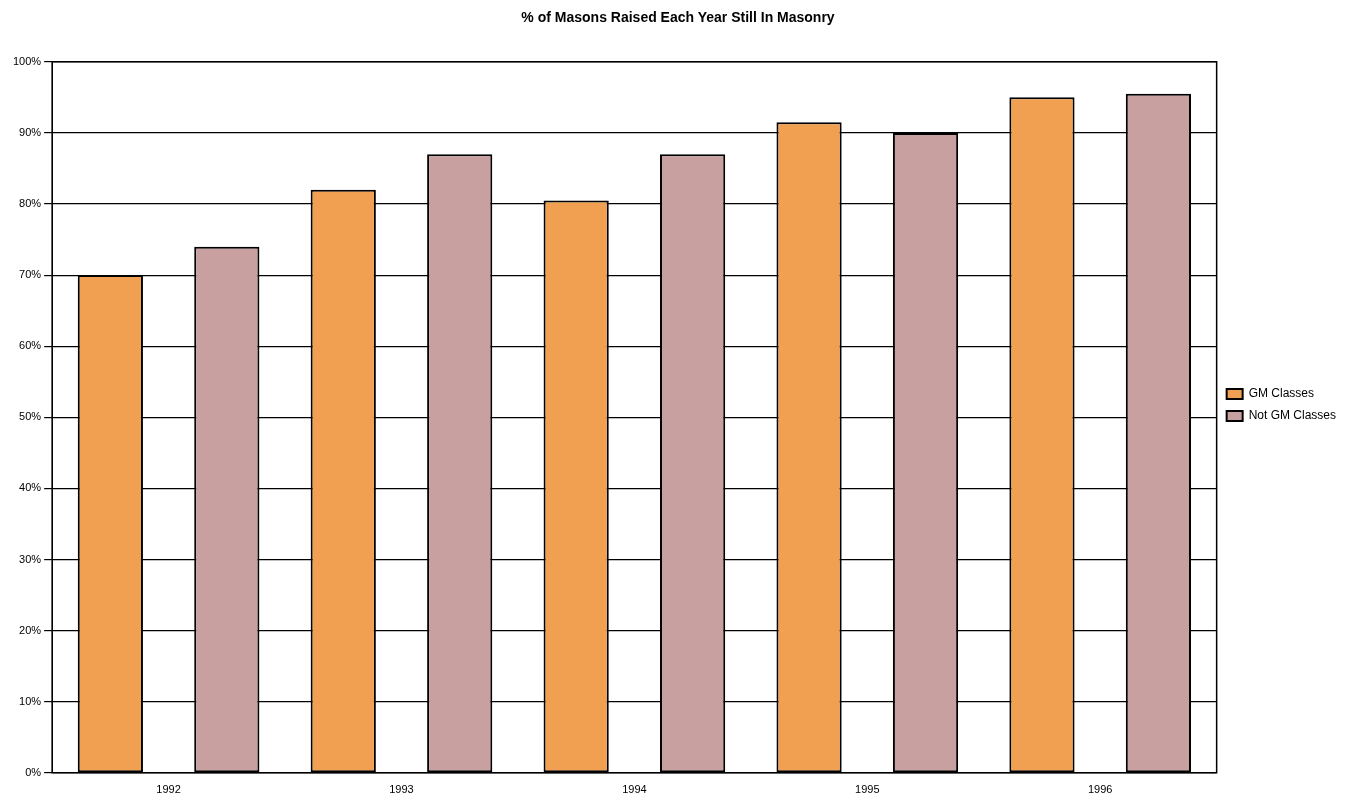 Image resolution: width=1356 pixels, height=804 pixels. Describe the element at coordinates (30, 203) in the screenshot. I see `y-tick-label: 80%` at that location.